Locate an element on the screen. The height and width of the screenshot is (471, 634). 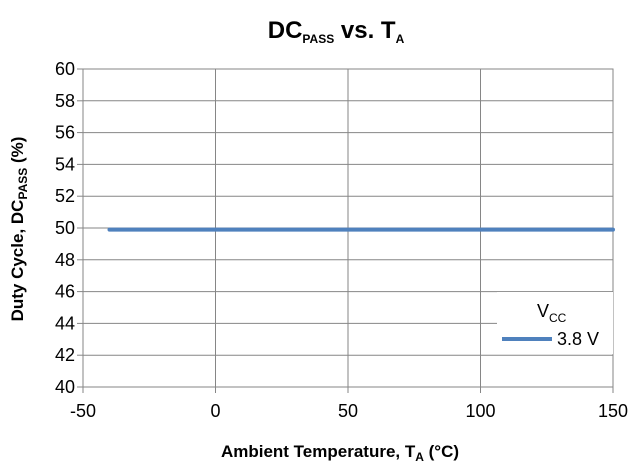
legend: VCC 3.8 V is located at coordinates (555, 323).